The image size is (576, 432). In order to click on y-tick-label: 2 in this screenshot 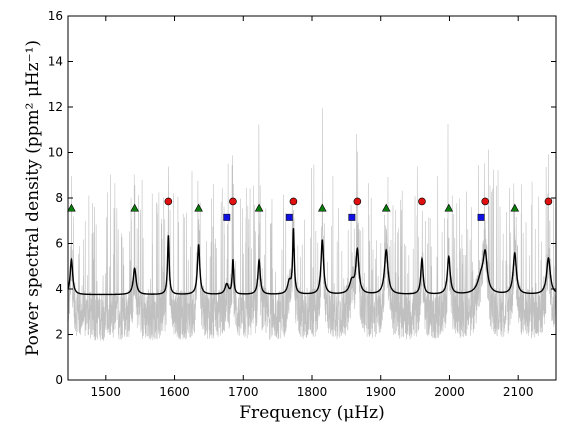, I will do `click(59, 335)`.